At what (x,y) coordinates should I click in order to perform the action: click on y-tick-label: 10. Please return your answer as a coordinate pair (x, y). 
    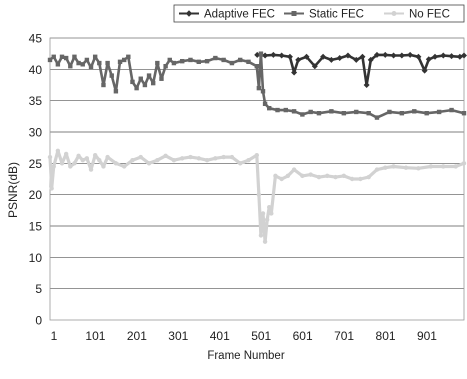
    Looking at the image, I should click on (36, 258).